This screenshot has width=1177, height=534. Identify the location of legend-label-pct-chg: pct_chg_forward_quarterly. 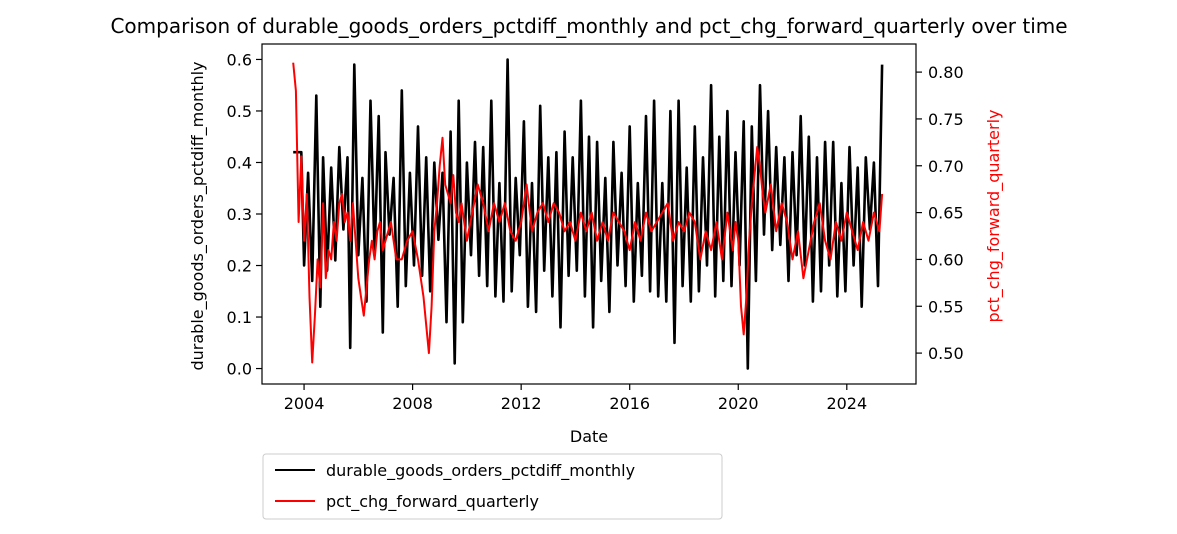
(432, 502).